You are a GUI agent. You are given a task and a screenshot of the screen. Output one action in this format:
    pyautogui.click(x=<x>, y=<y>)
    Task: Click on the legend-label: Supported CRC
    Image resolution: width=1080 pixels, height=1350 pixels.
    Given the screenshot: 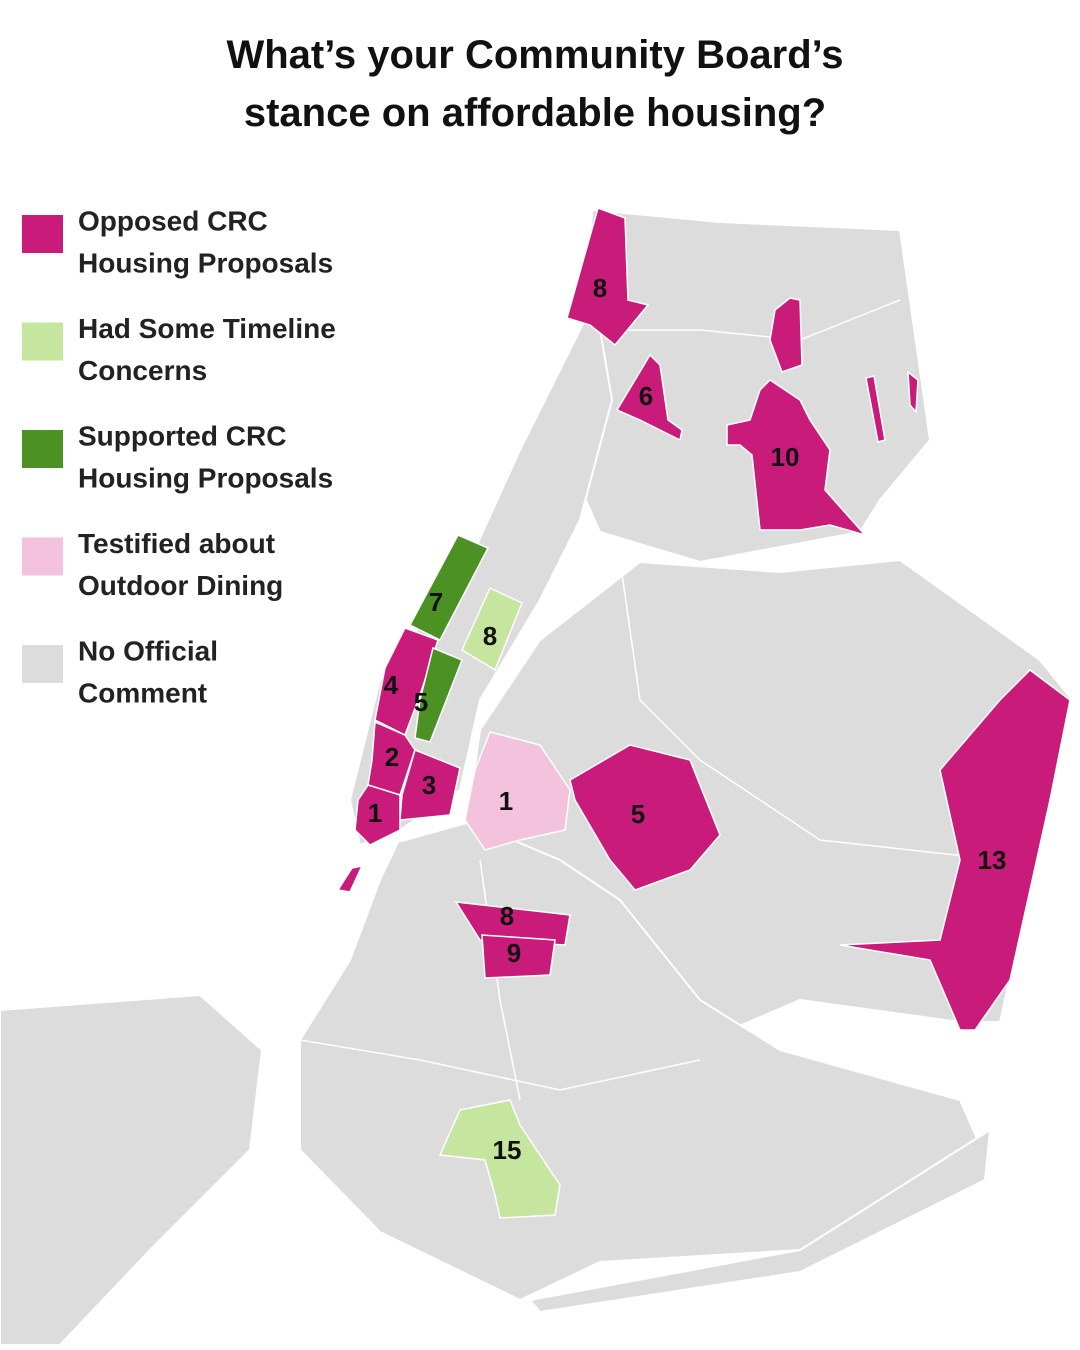 What is the action you would take?
    pyautogui.click(x=182, y=435)
    